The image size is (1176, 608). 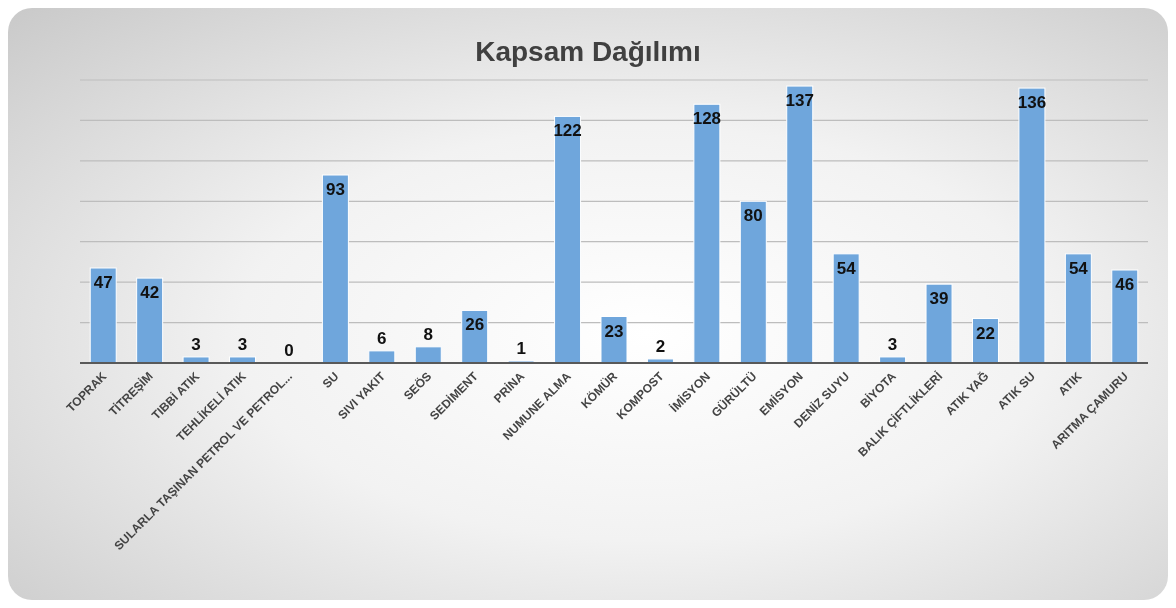 What do you see at coordinates (150, 293) in the screenshot?
I see `data-label: 42` at bounding box center [150, 293].